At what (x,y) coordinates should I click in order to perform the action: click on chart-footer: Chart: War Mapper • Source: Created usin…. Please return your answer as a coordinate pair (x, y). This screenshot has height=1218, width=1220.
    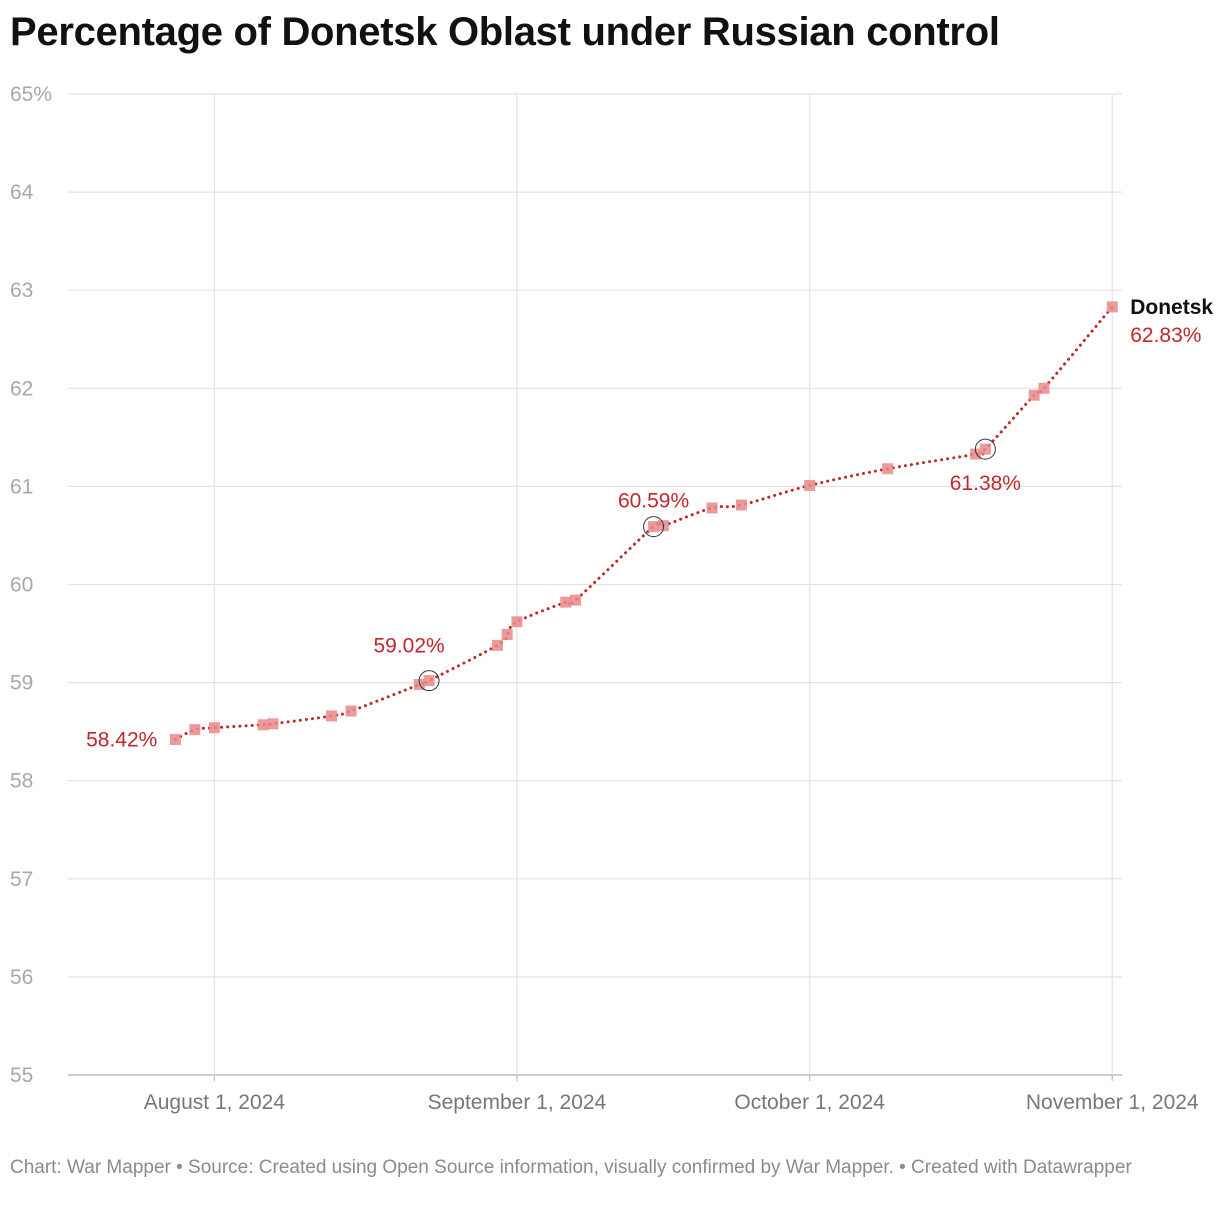
    Looking at the image, I should click on (571, 1167).